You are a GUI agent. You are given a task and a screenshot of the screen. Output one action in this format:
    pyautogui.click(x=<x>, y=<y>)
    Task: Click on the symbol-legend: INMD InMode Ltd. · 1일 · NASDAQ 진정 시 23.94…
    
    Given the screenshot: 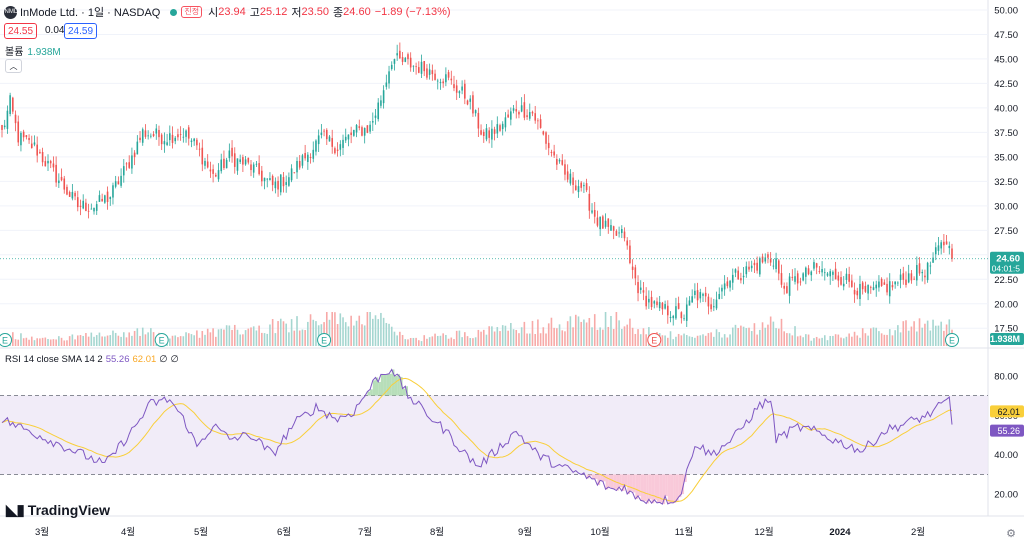 What is the action you would take?
    pyautogui.click(x=229, y=12)
    